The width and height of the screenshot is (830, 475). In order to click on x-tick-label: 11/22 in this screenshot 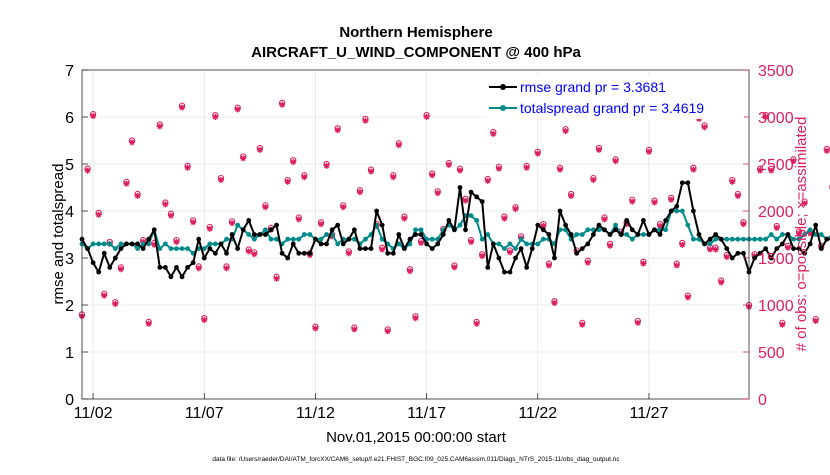, I will do `click(537, 413)`.